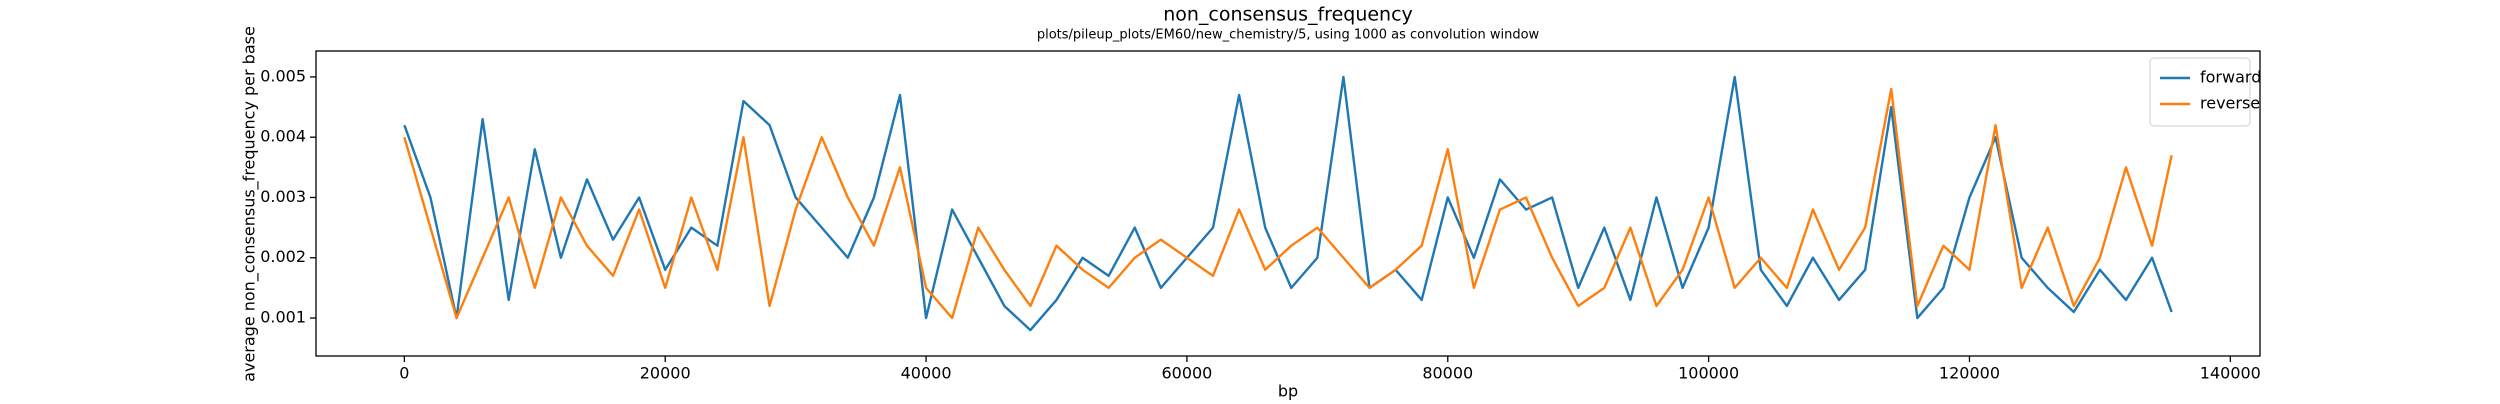 This screenshot has width=2500, height=404. I want to click on legend-label: forward, so click(2230, 77).